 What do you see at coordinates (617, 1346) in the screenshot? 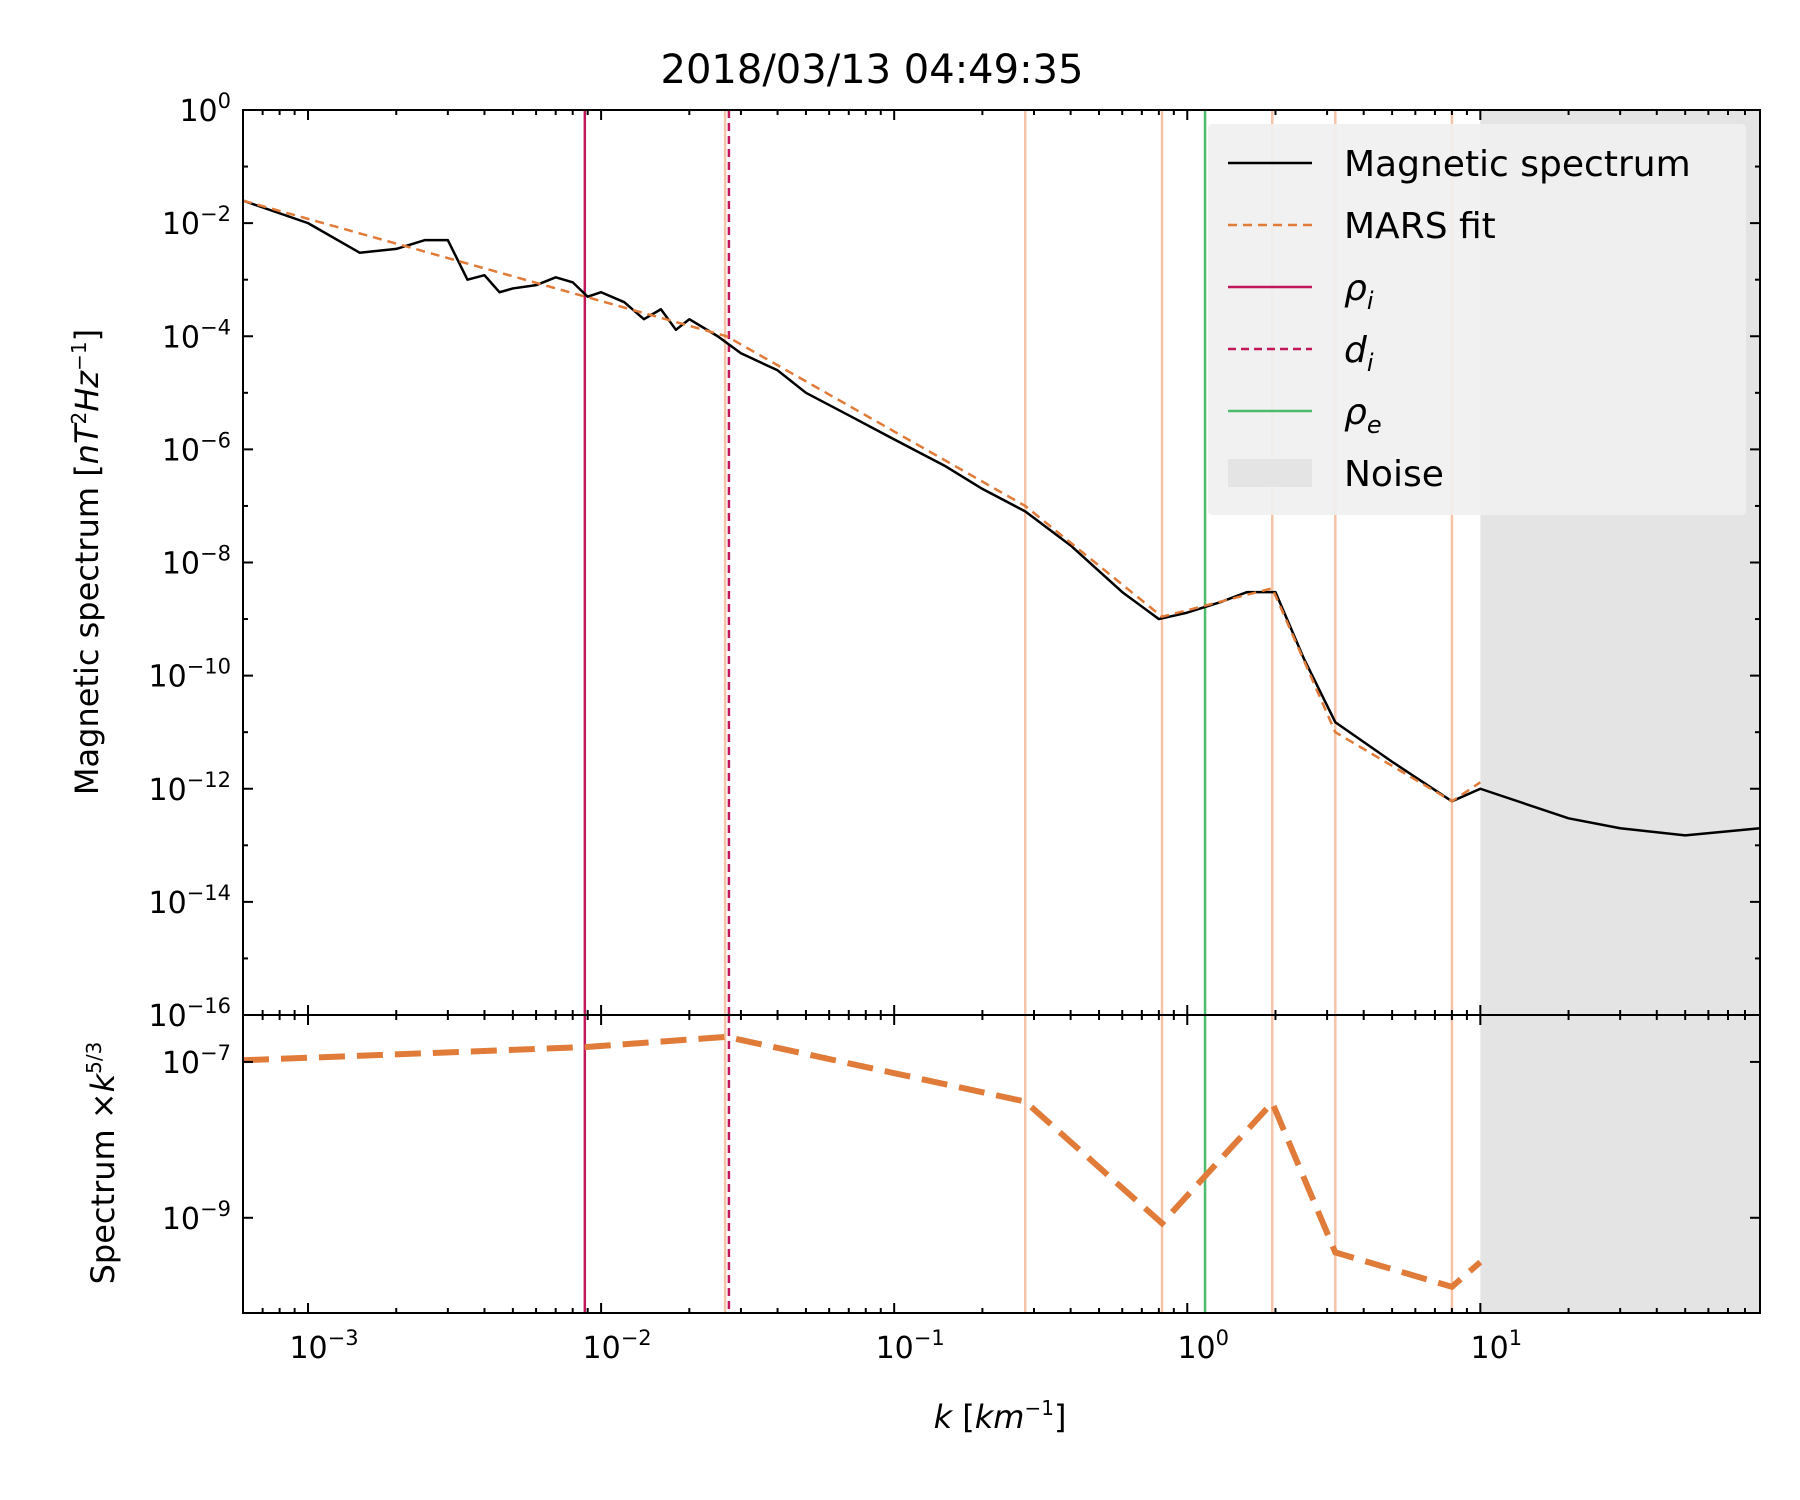
I see `x-tick-label: 10⁻²` at bounding box center [617, 1346].